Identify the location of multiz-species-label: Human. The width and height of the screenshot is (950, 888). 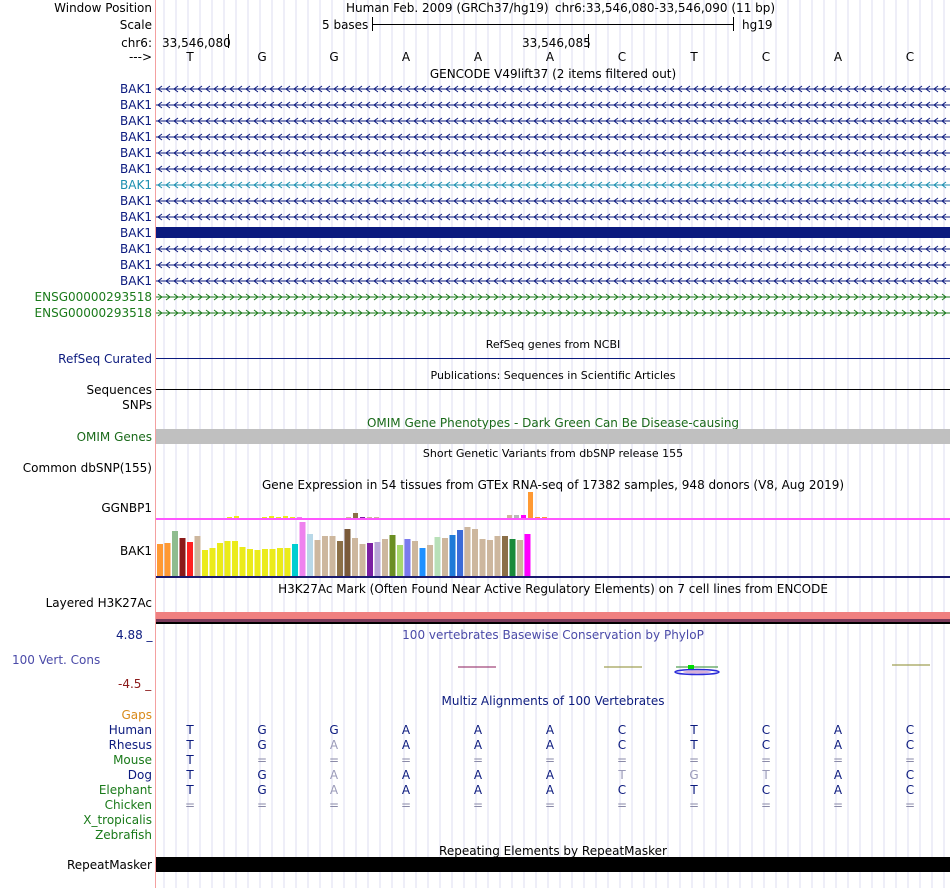
(130, 730).